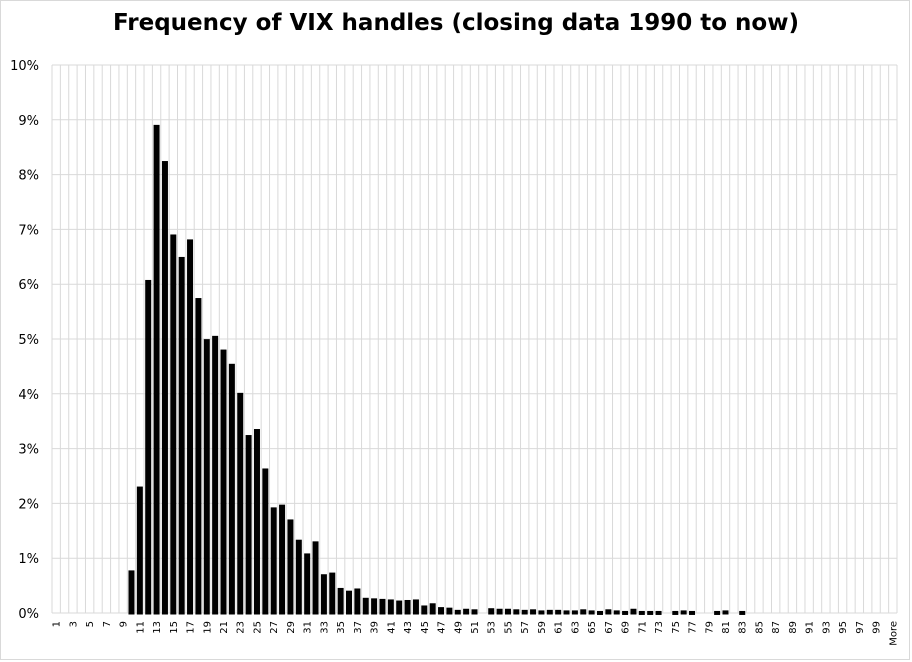 This screenshot has height=662, width=912. What do you see at coordinates (759, 627) in the screenshot?
I see `x-tick-label: 85` at bounding box center [759, 627].